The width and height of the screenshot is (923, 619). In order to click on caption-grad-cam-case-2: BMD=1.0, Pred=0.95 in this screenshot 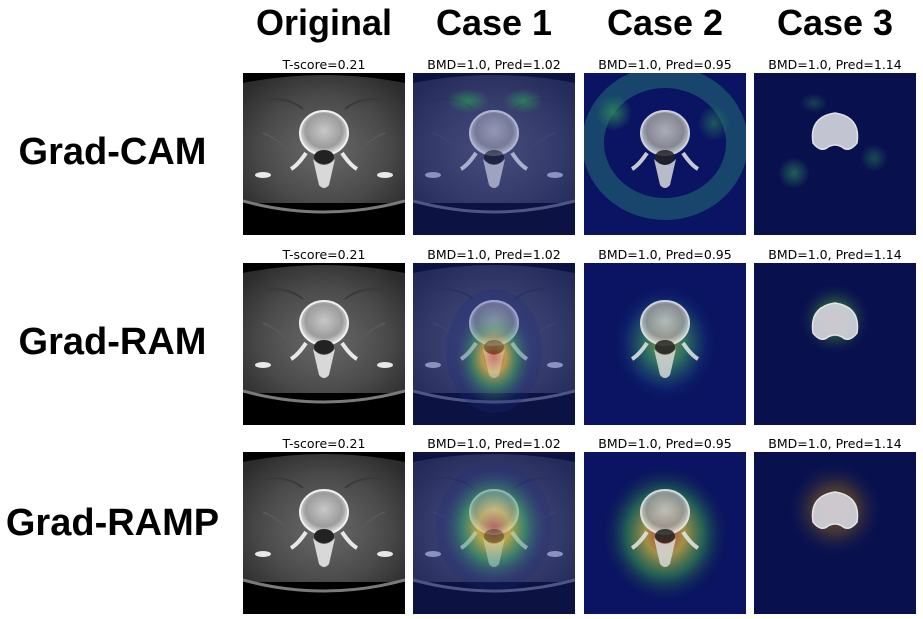, I will do `click(665, 64)`.